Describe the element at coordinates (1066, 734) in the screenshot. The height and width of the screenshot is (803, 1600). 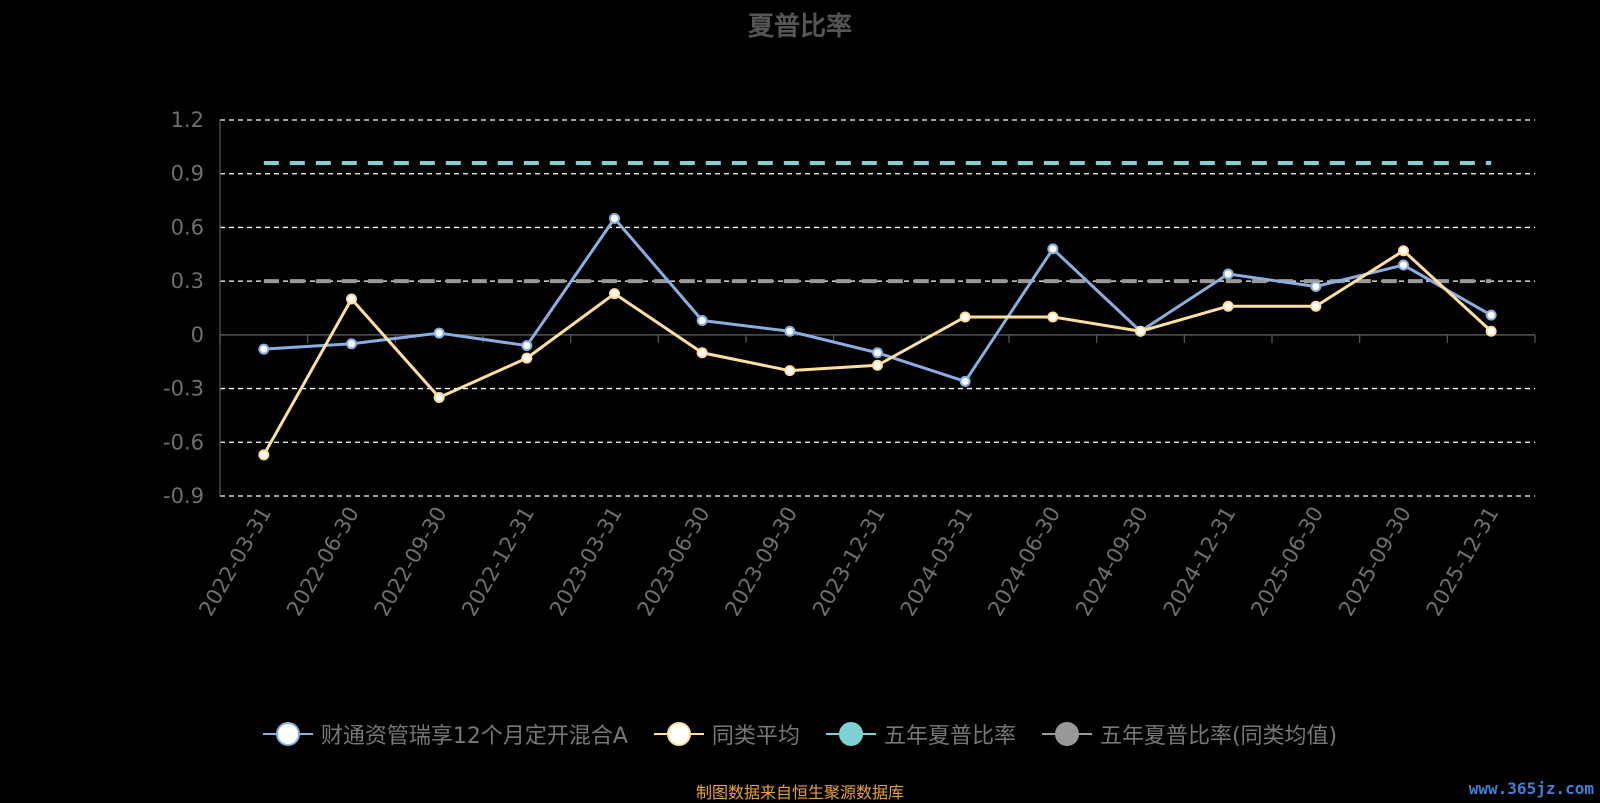
I see `legend-symbol-five-year-sharpe-peer` at that location.